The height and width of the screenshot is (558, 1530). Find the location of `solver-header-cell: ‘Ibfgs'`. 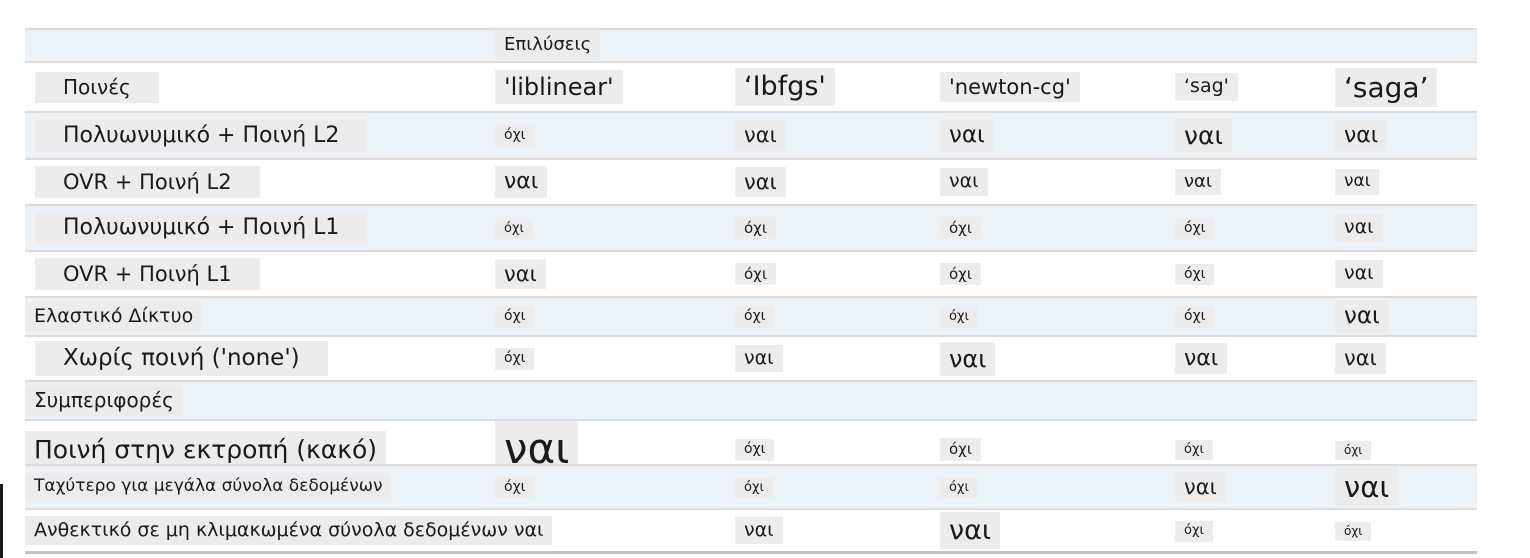

solver-header-cell: ‘Ibfgs' is located at coordinates (812, 87).